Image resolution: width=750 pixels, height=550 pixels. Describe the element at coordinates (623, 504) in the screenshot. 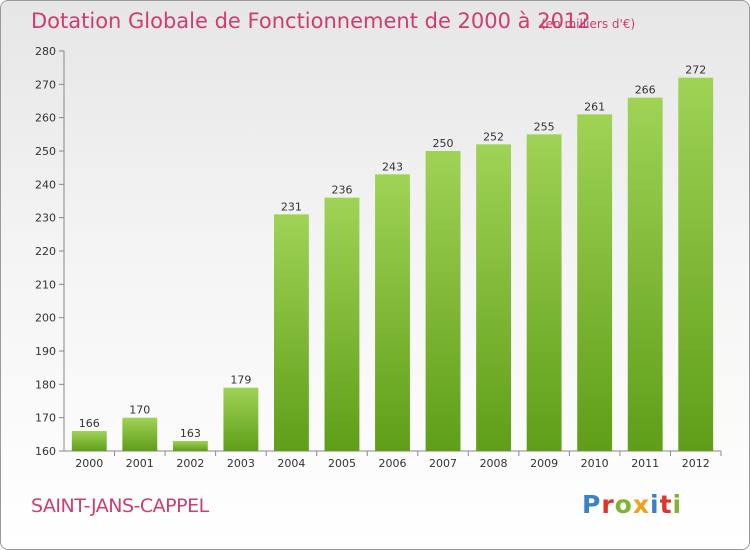

I see `logo-letter: o` at that location.